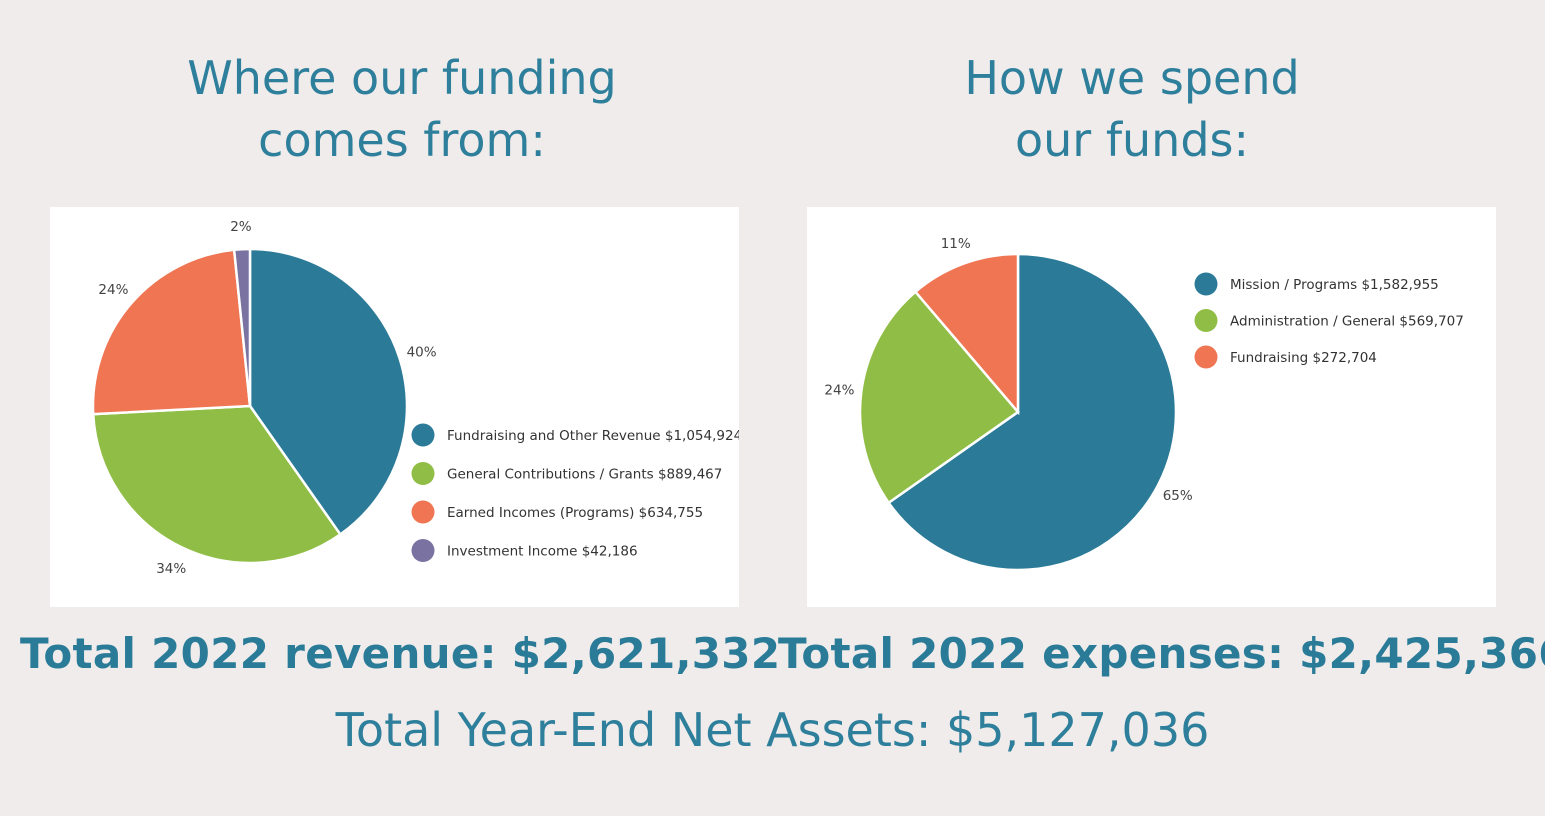 Image resolution: width=1545 pixels, height=816 pixels. What do you see at coordinates (1132, 140) in the screenshot?
I see `expenses-heading-line-2: our funds:` at bounding box center [1132, 140].